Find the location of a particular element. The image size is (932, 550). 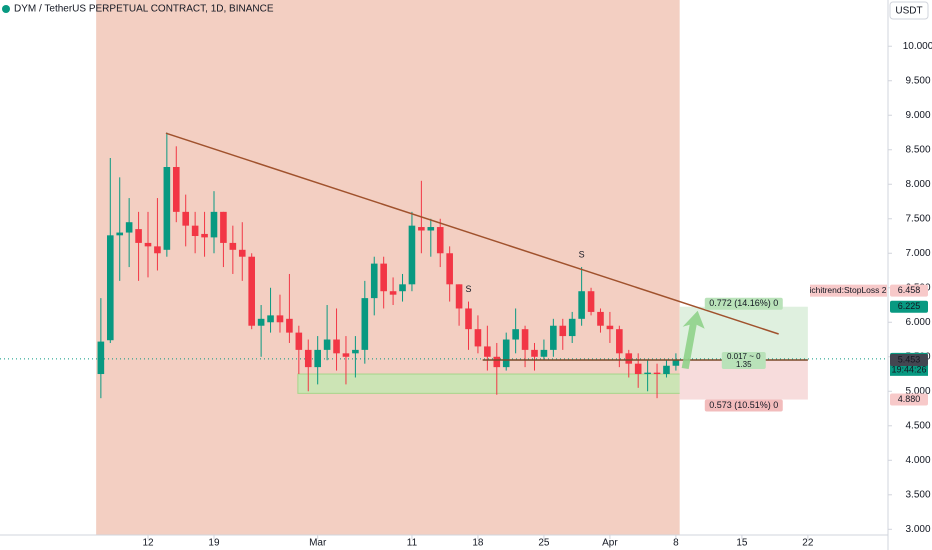

target-label-box is located at coordinates (743, 303).